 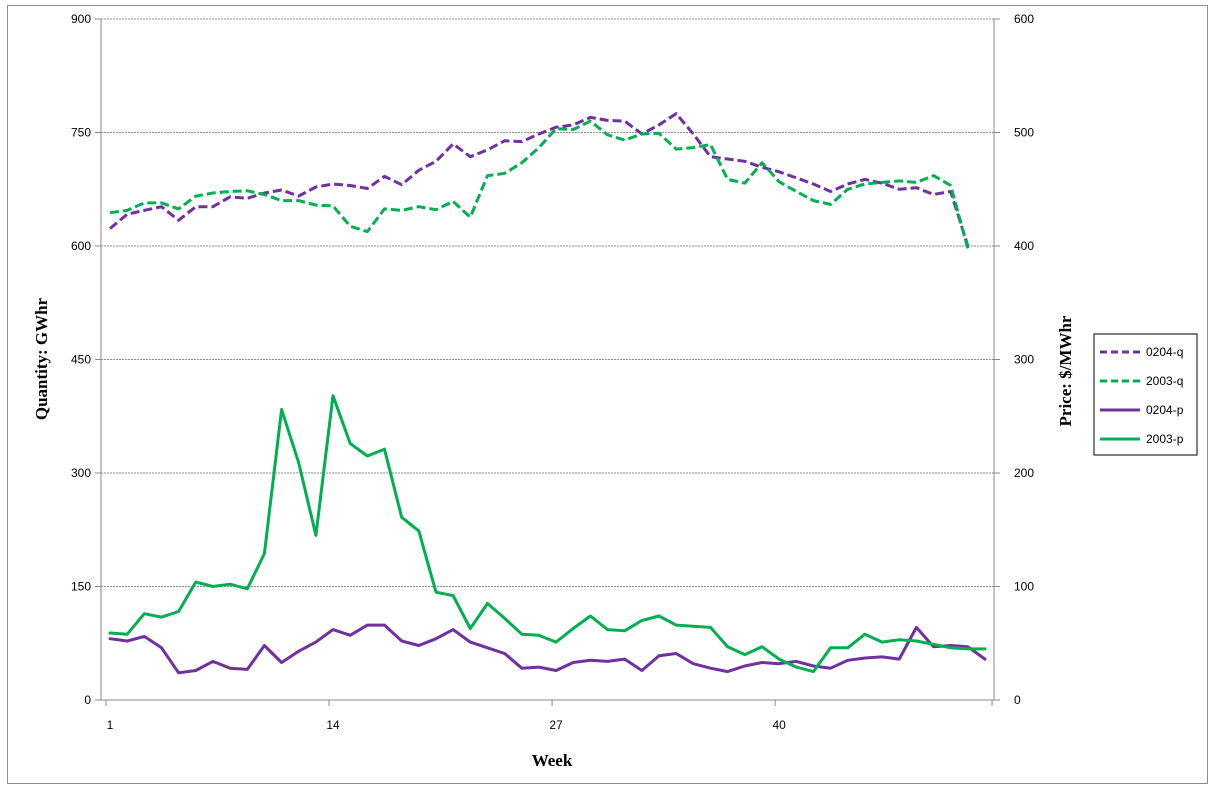 I want to click on legend-label: 2003-q, so click(x=1164, y=381).